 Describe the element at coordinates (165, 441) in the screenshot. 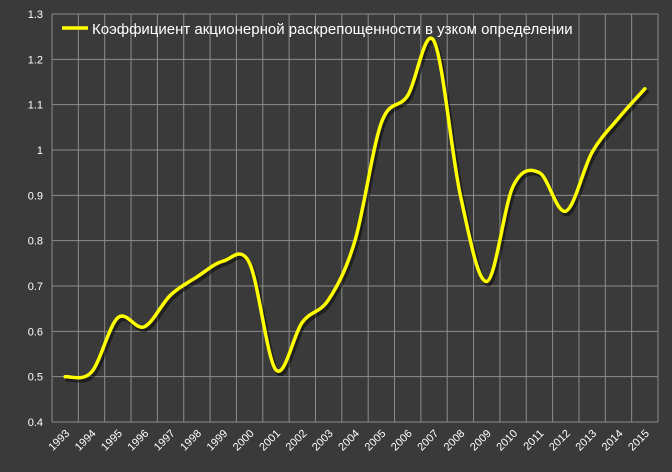

I see `x-tick-label: 1997` at that location.